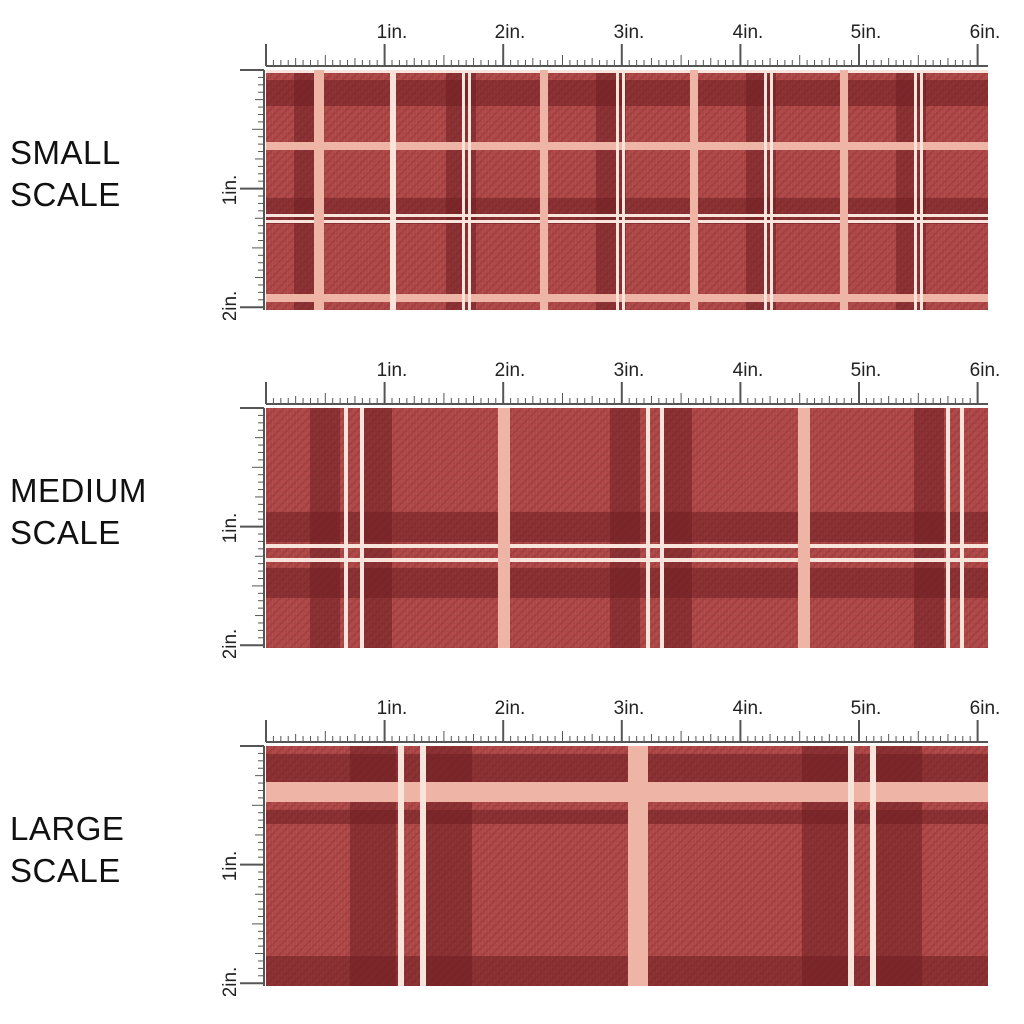 This screenshot has height=1024, width=1024. What do you see at coordinates (65, 174) in the screenshot?
I see `scale-label: SMALL SCALE` at bounding box center [65, 174].